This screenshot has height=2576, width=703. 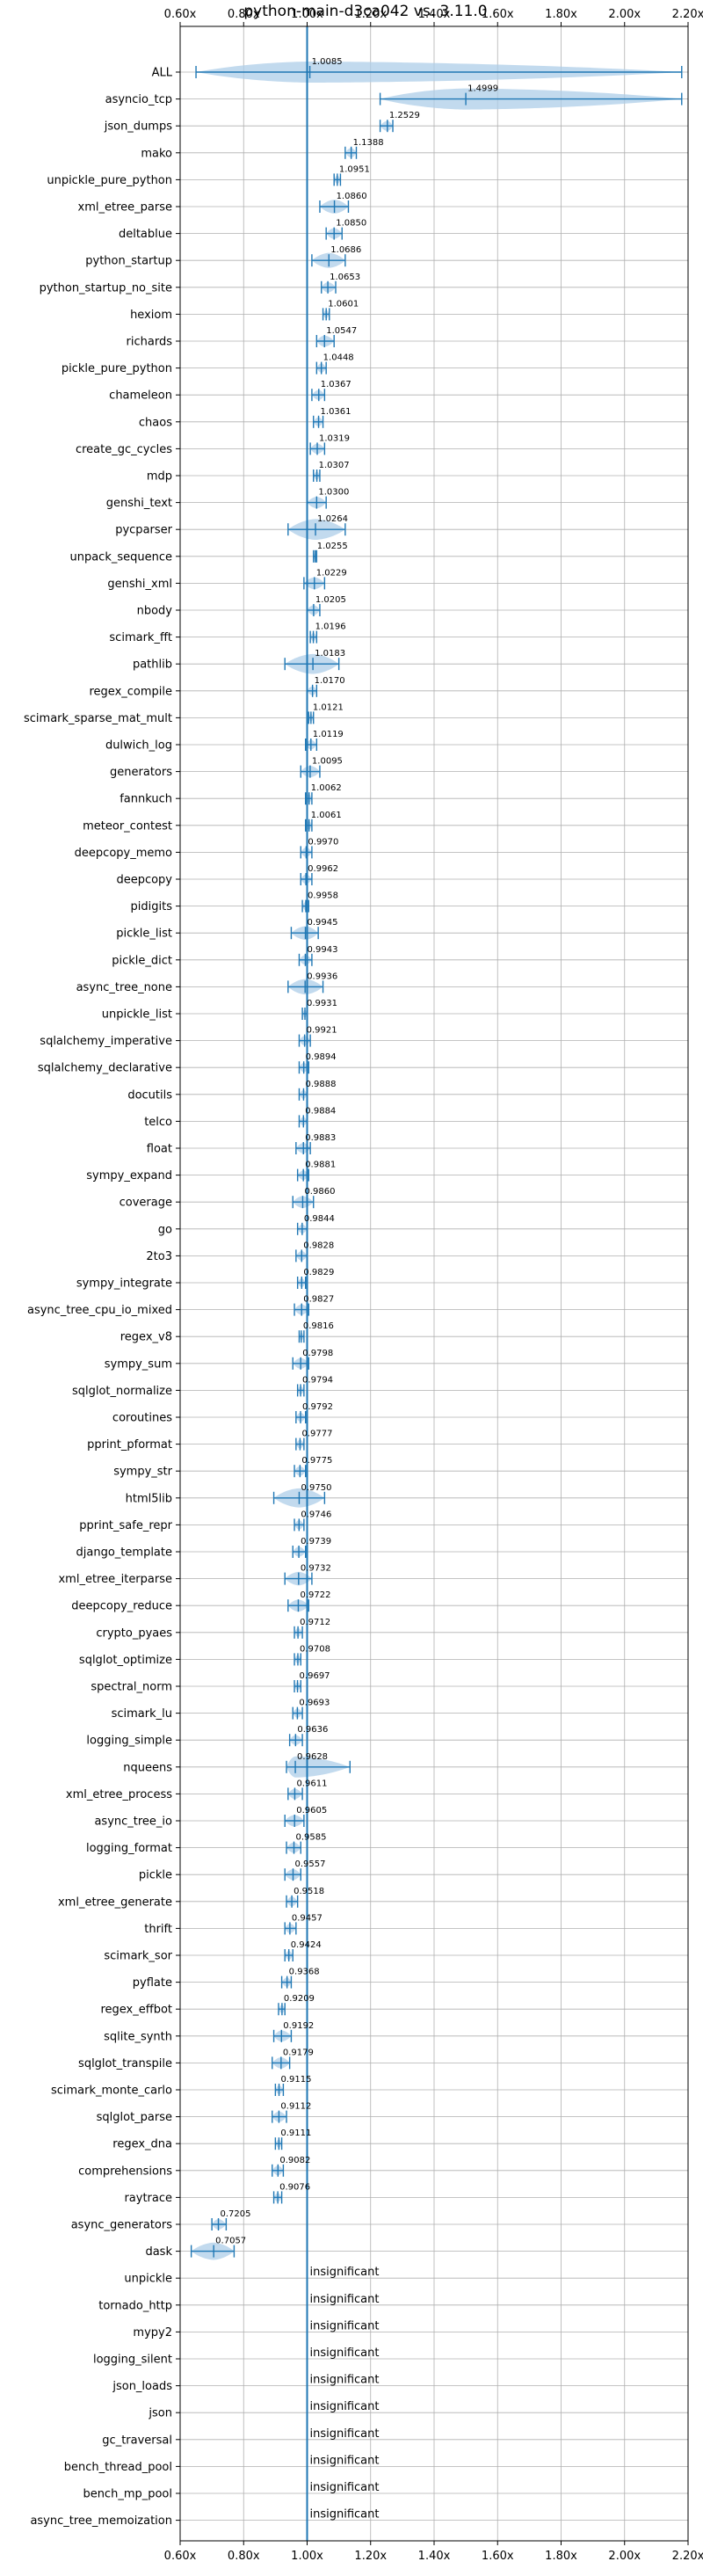 What do you see at coordinates (181, 14) in the screenshot?
I see `x-tick-label-top: 0.60x` at bounding box center [181, 14].